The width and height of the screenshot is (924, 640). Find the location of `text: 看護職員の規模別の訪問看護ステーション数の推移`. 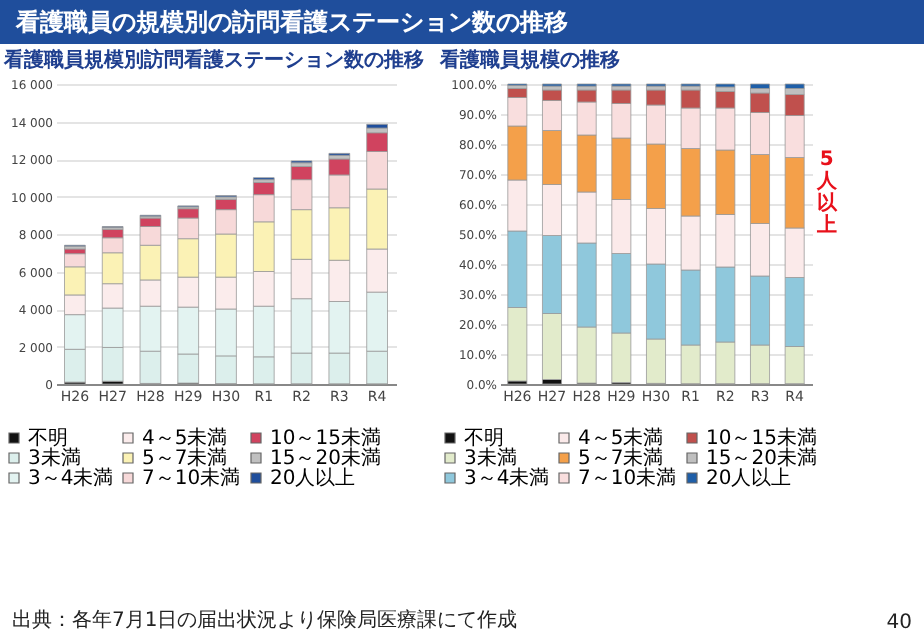

text: 看護職員の規模別の訪問看護ステーション数の推移 is located at coordinates (462, 22).